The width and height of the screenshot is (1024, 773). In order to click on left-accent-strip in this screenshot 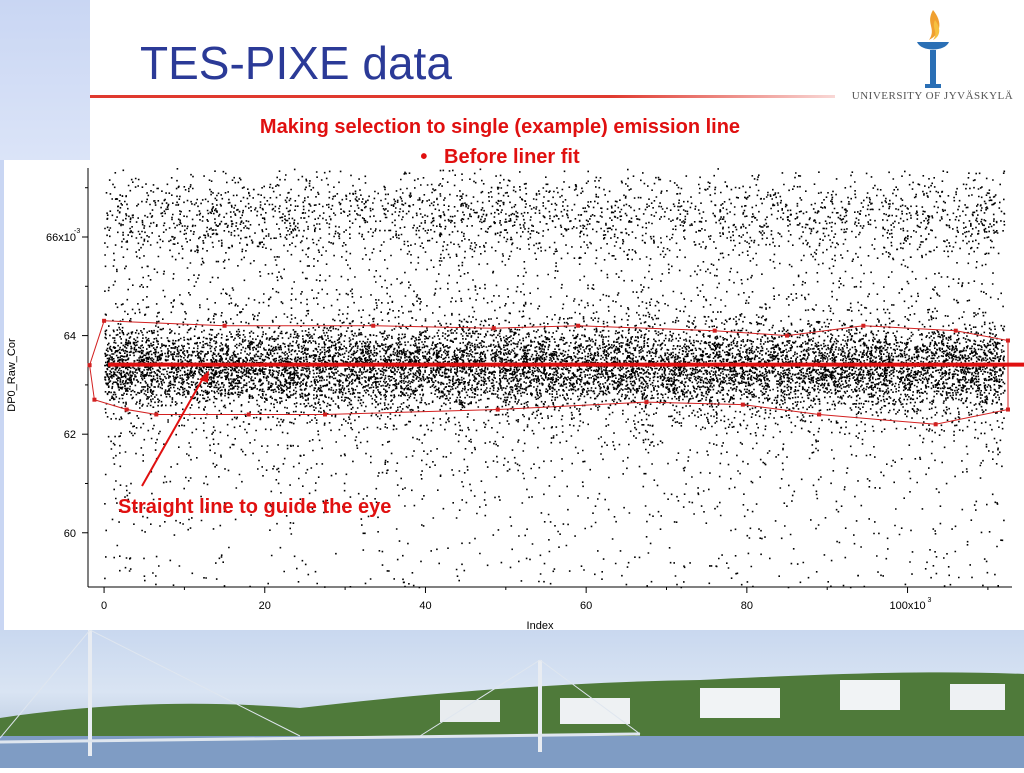, I will do `click(2, 395)`.